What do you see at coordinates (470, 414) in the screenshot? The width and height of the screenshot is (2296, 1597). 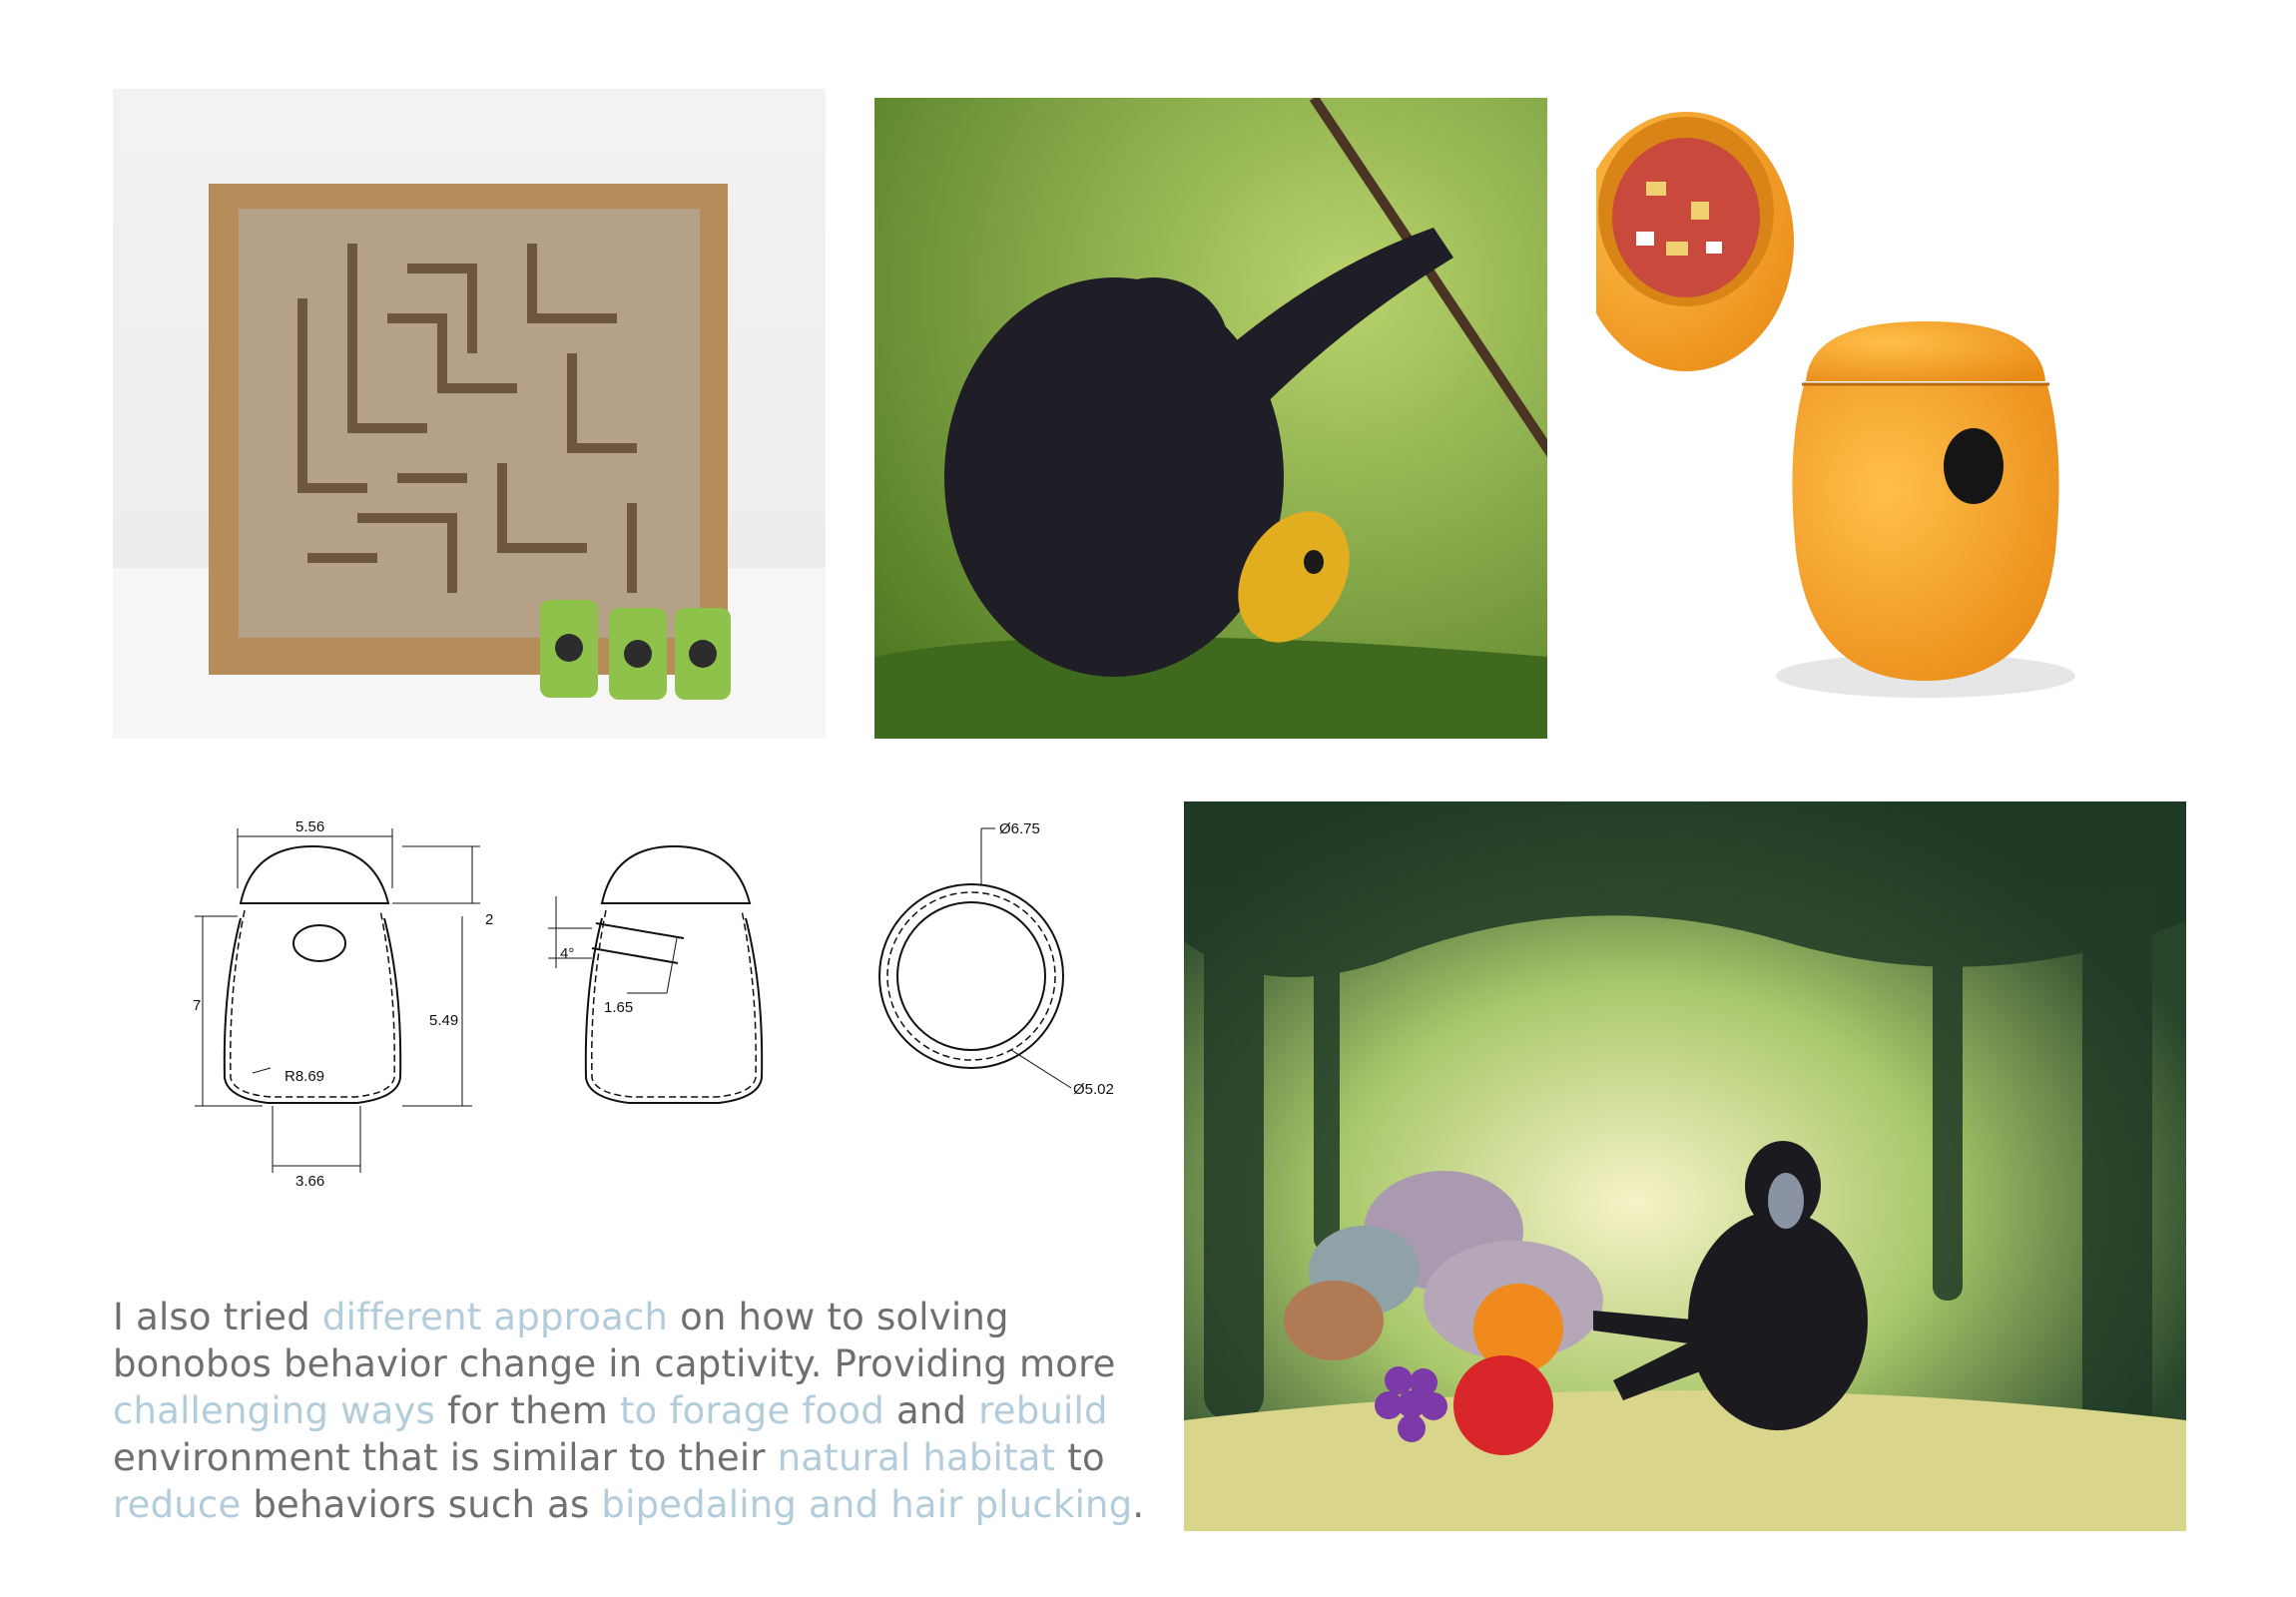 I see `cardboard-maze-photo` at bounding box center [470, 414].